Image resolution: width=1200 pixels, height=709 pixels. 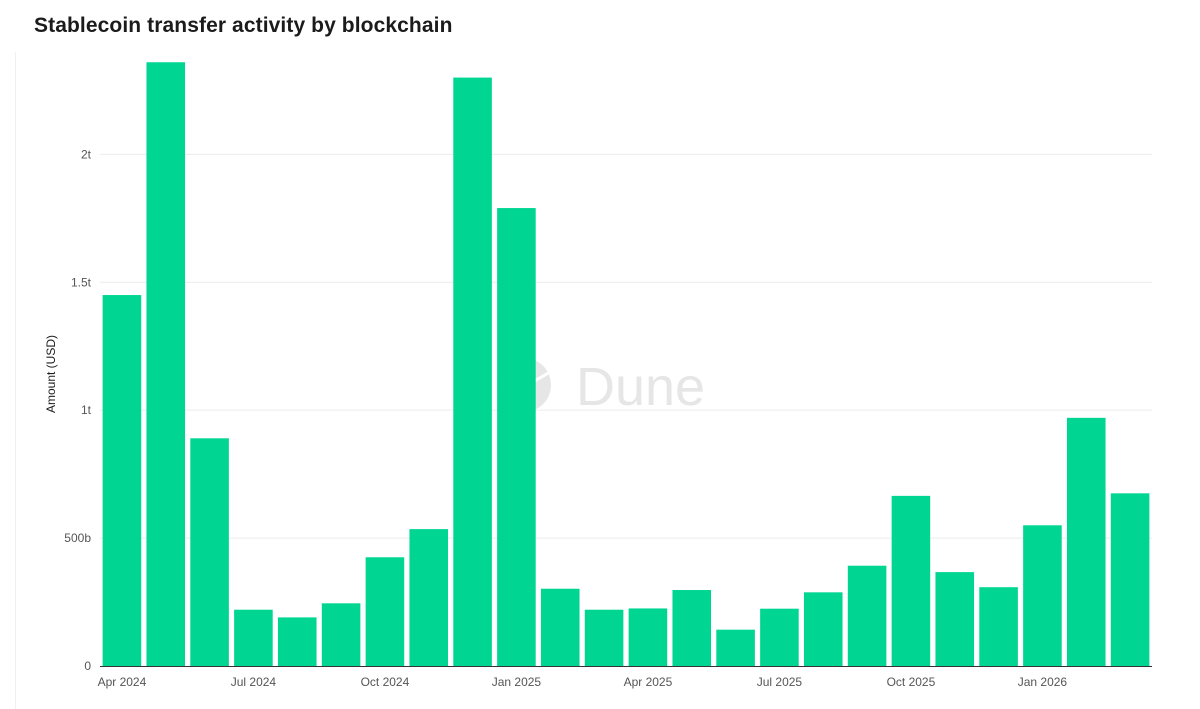 I want to click on x-tick-label: Jul 2025, so click(x=780, y=682).